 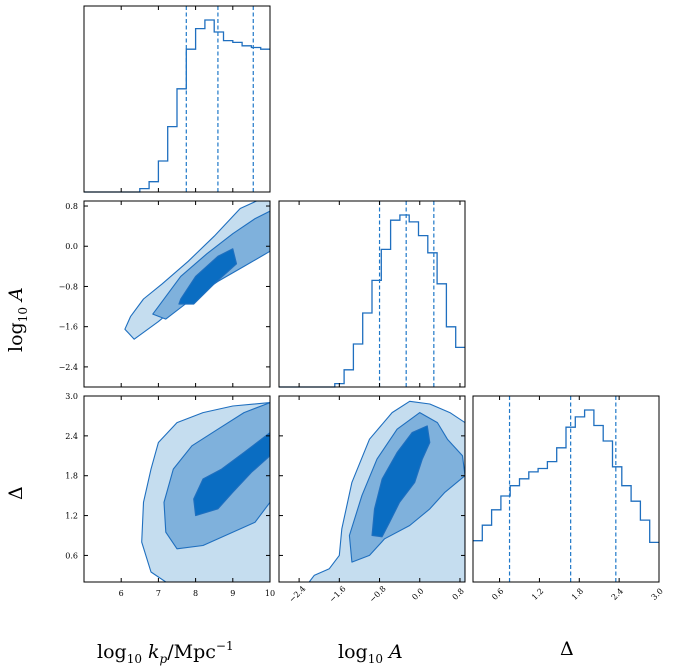 What do you see at coordinates (195, 593) in the screenshot?
I see `xtick-label-kp-2: 8` at bounding box center [195, 593].